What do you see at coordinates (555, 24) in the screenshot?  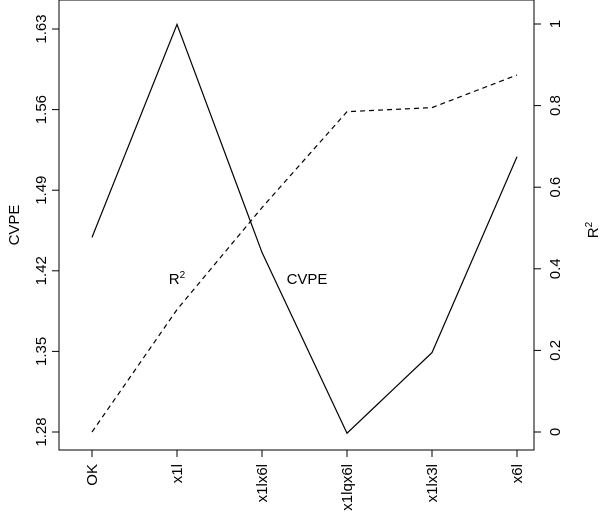 I see `y-right-tick-label: 1` at bounding box center [555, 24].